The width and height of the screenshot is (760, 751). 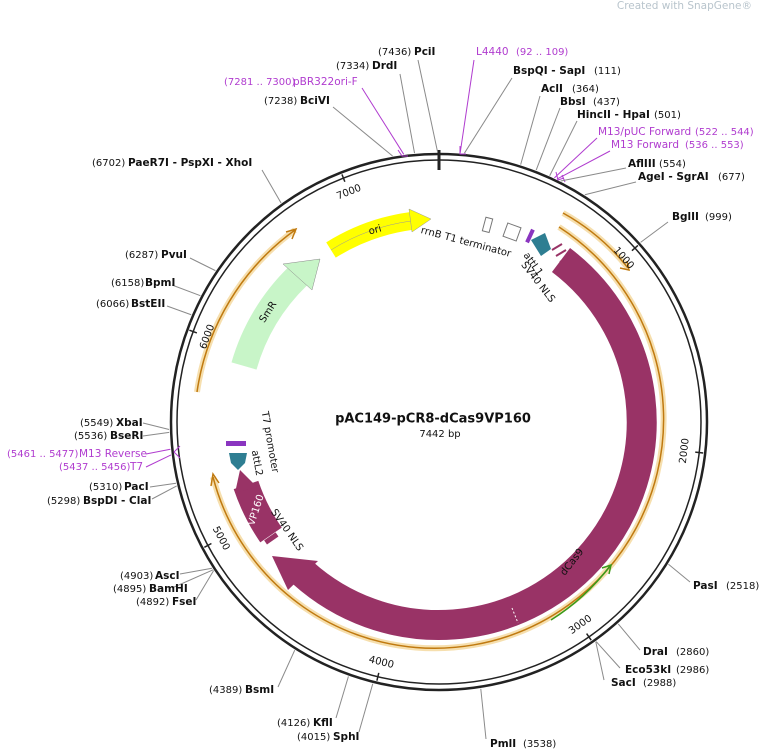 I want to click on primer-range: (5461 .. 5477), so click(x=43, y=454).